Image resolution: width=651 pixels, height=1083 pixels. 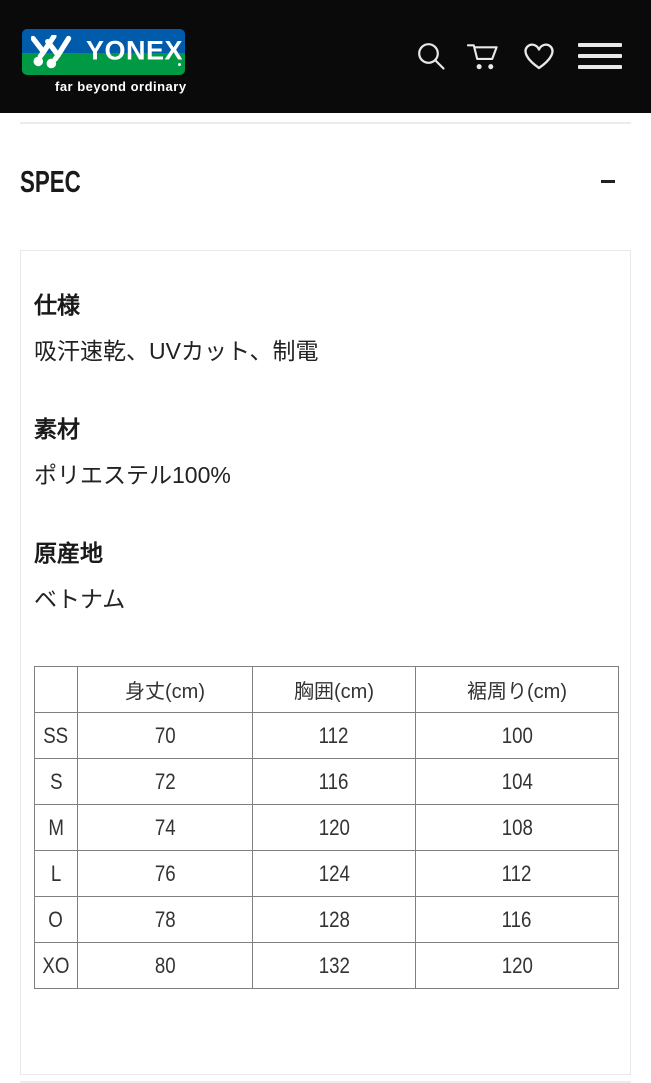 I want to click on registered-mark-icon, so click(x=179, y=64).